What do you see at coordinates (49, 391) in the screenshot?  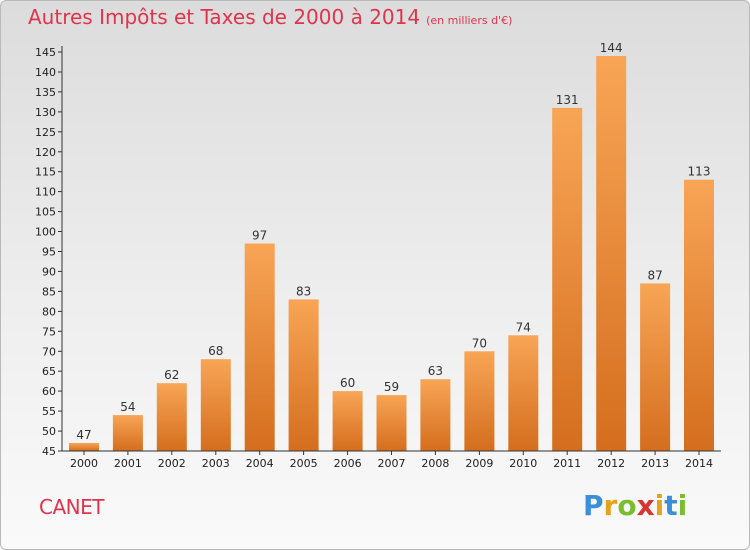 I see `y-tick-label-60: 60` at bounding box center [49, 391].